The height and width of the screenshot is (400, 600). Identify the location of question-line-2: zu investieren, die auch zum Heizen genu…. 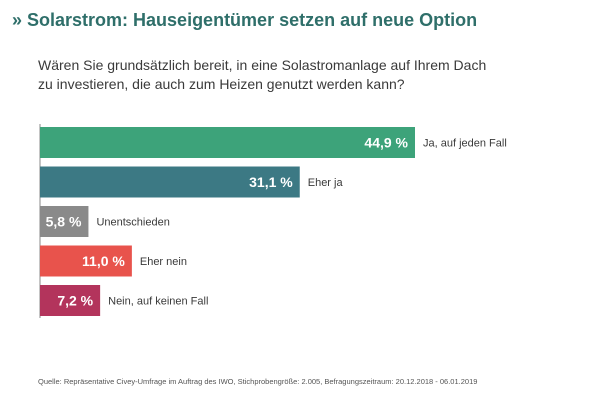
(221, 84).